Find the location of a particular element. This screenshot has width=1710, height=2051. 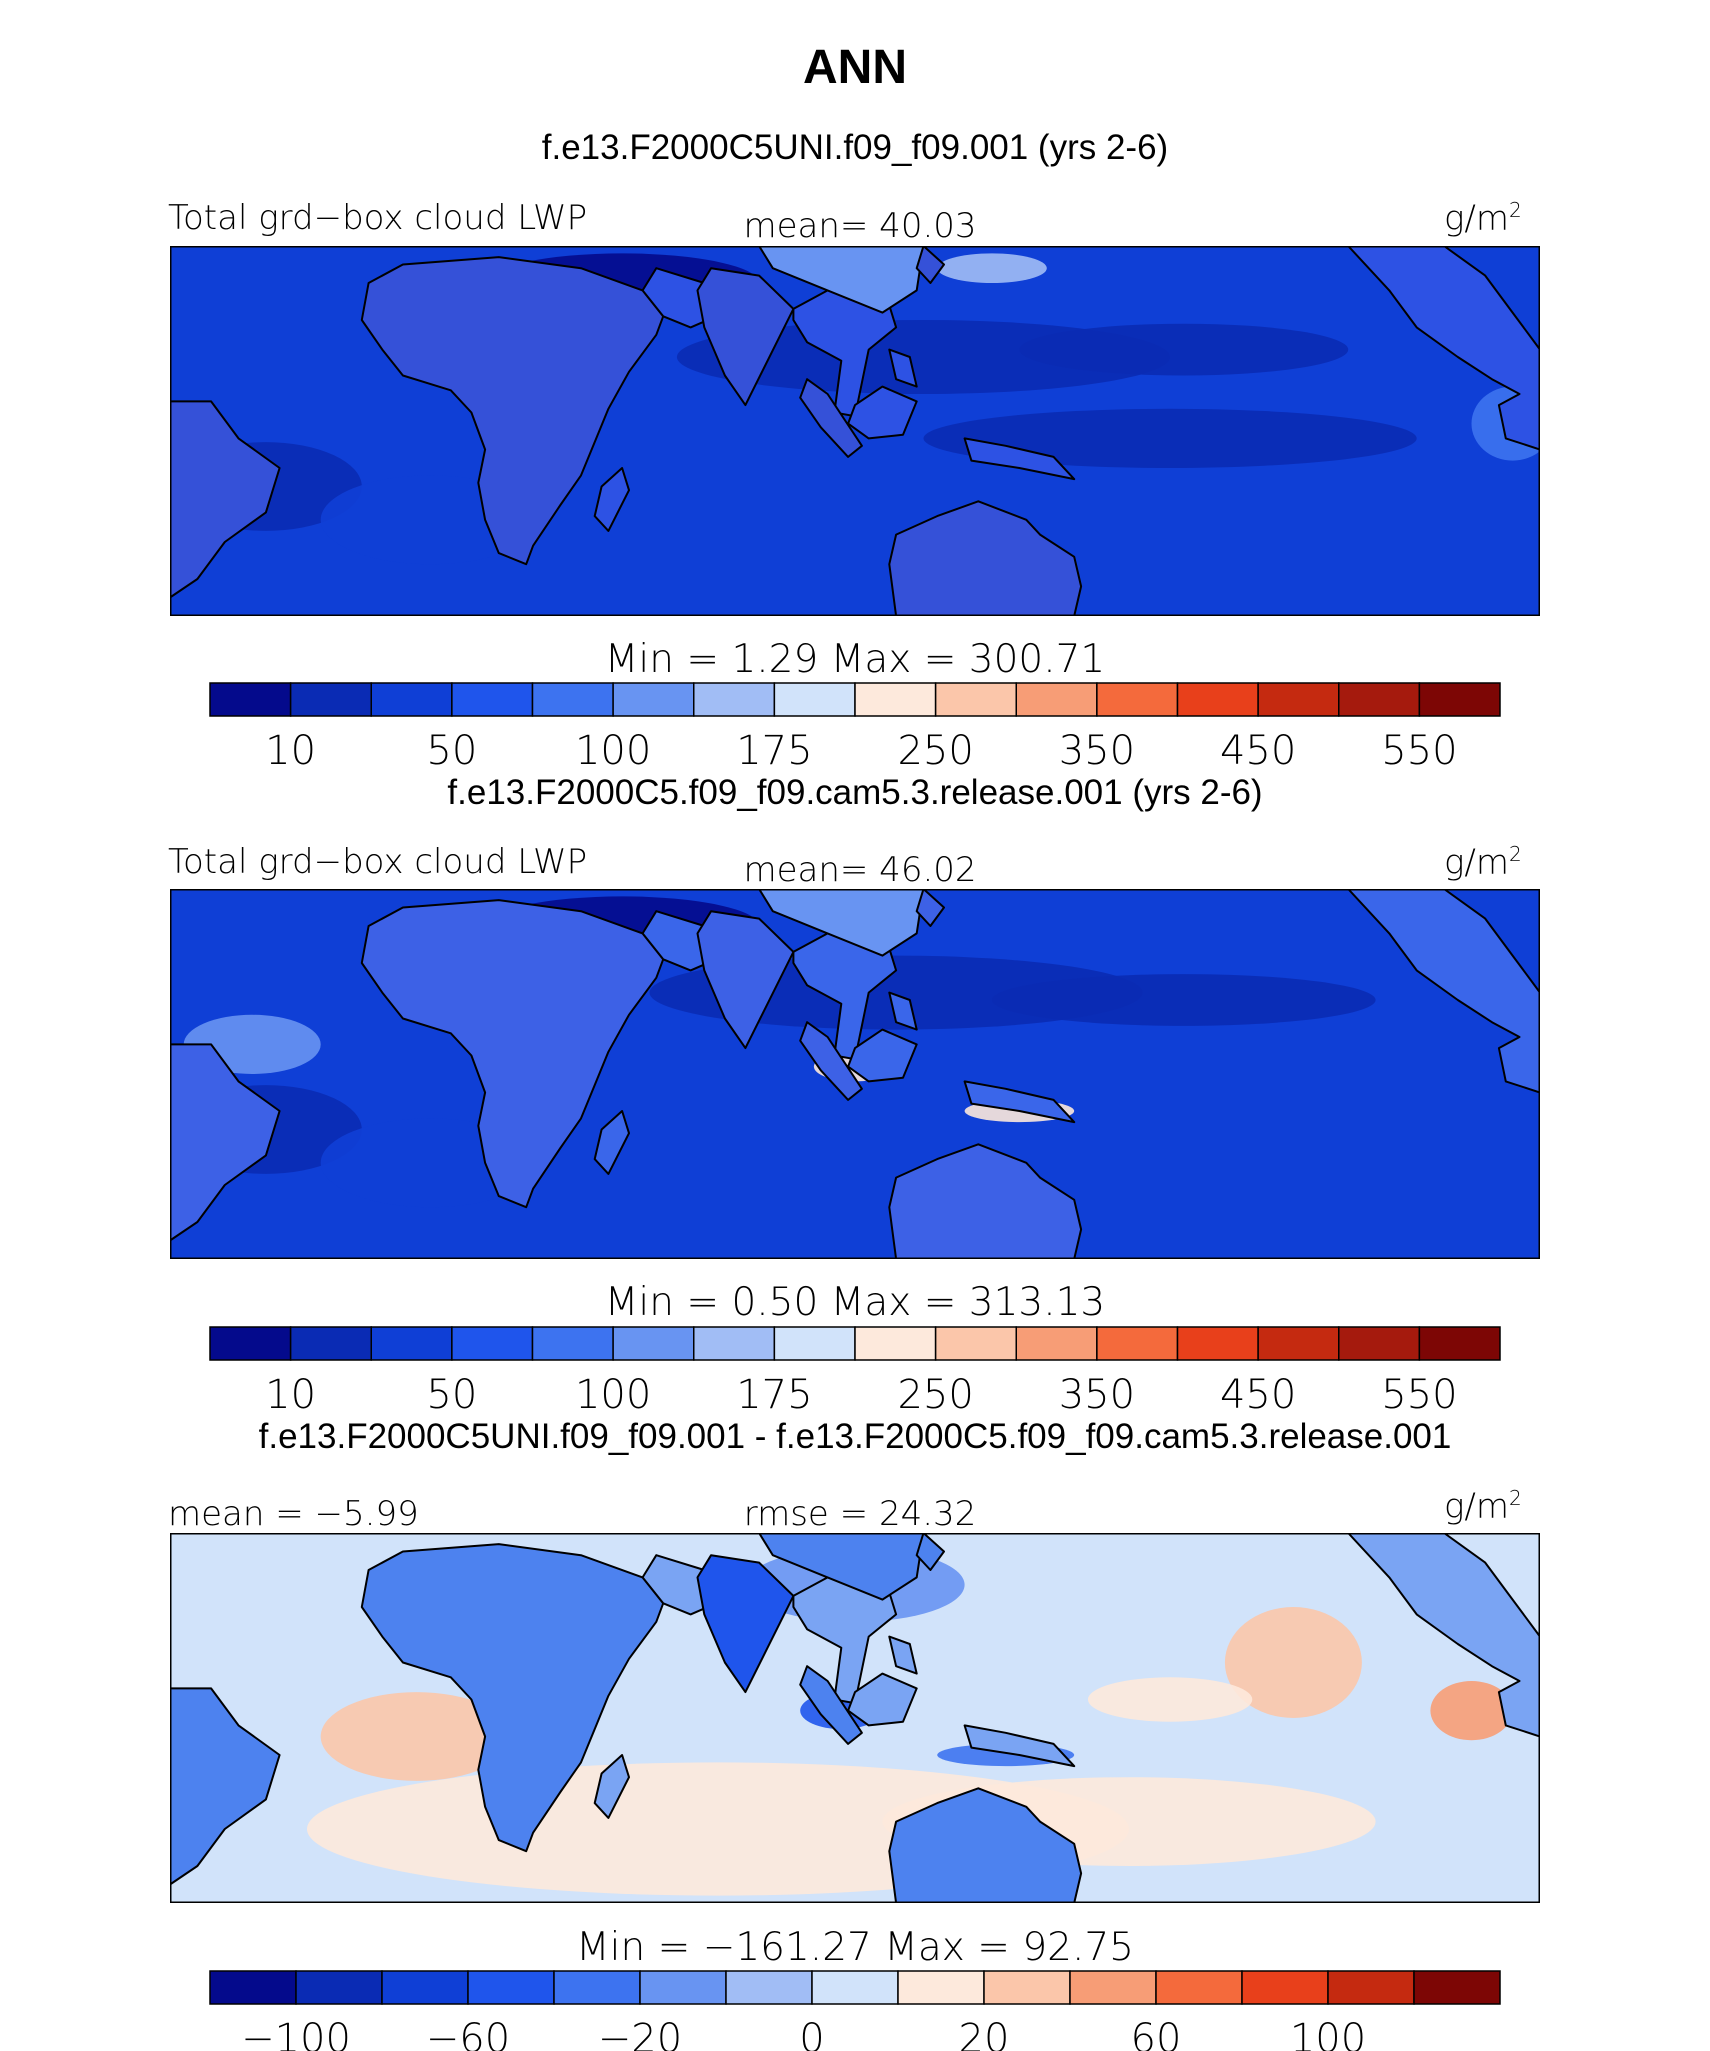

colorbar-tick-label: 450 is located at coordinates (1258, 1393).